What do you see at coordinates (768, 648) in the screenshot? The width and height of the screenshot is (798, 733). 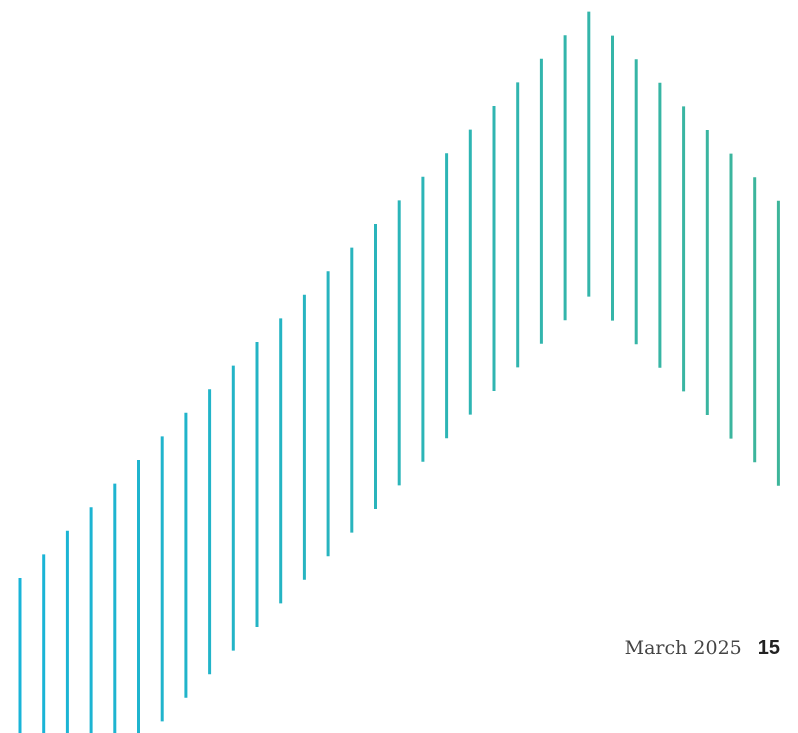 I see `page-number: 15` at bounding box center [768, 648].